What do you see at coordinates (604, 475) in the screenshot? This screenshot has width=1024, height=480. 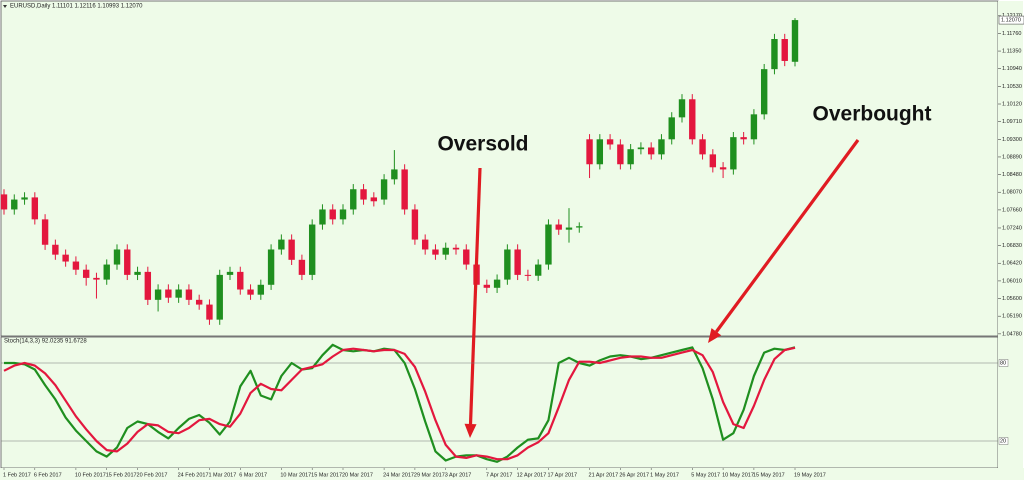 I see `x-tick-label: 21 Apr 2017` at bounding box center [604, 475].